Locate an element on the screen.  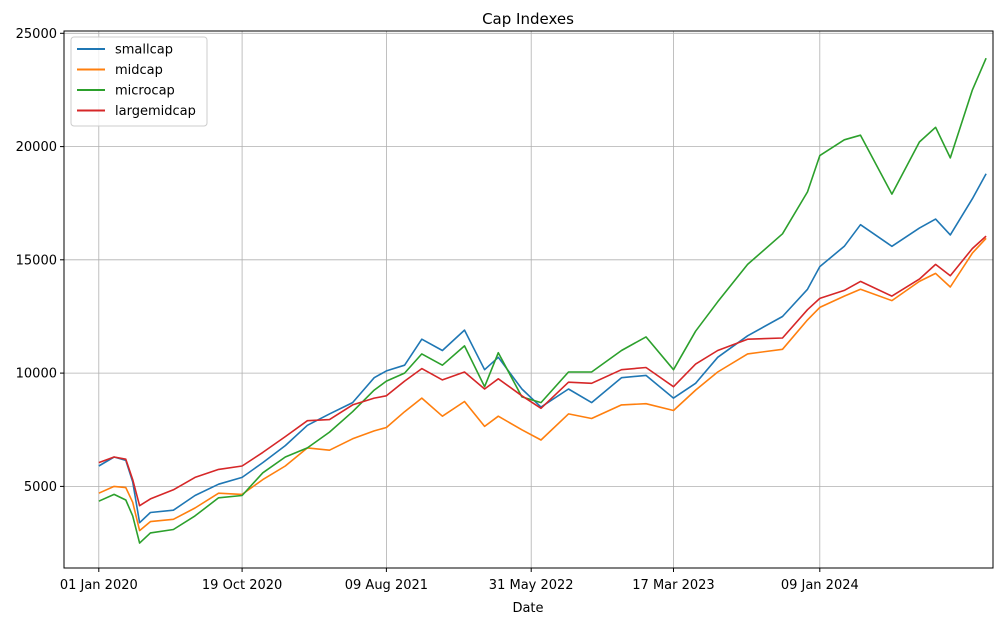
x-tick-label: 09 Jan 2024 is located at coordinates (820, 585).